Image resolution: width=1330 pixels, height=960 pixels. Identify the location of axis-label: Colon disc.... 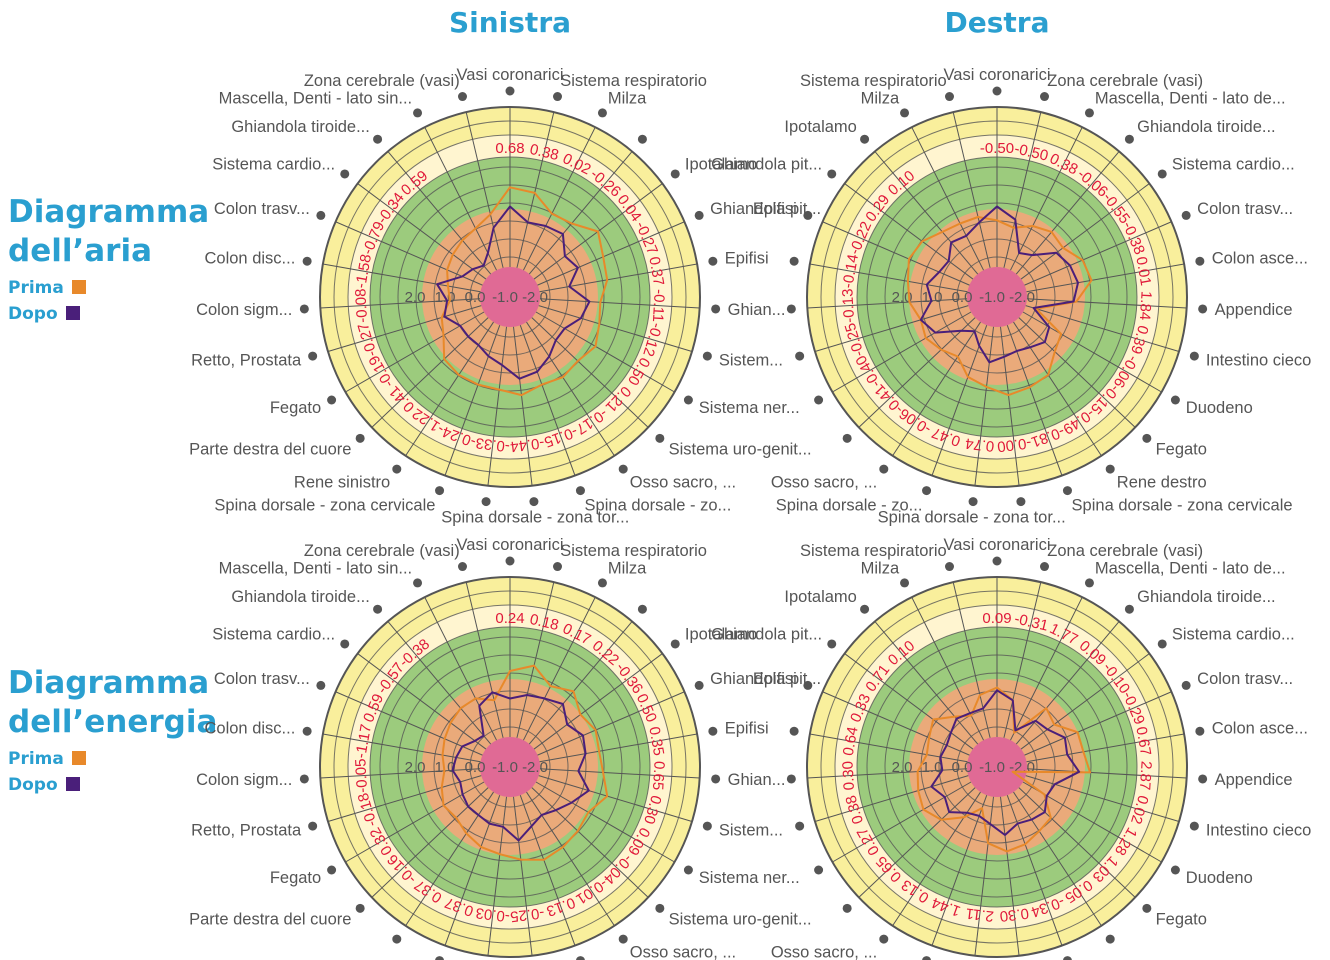
(250, 728).